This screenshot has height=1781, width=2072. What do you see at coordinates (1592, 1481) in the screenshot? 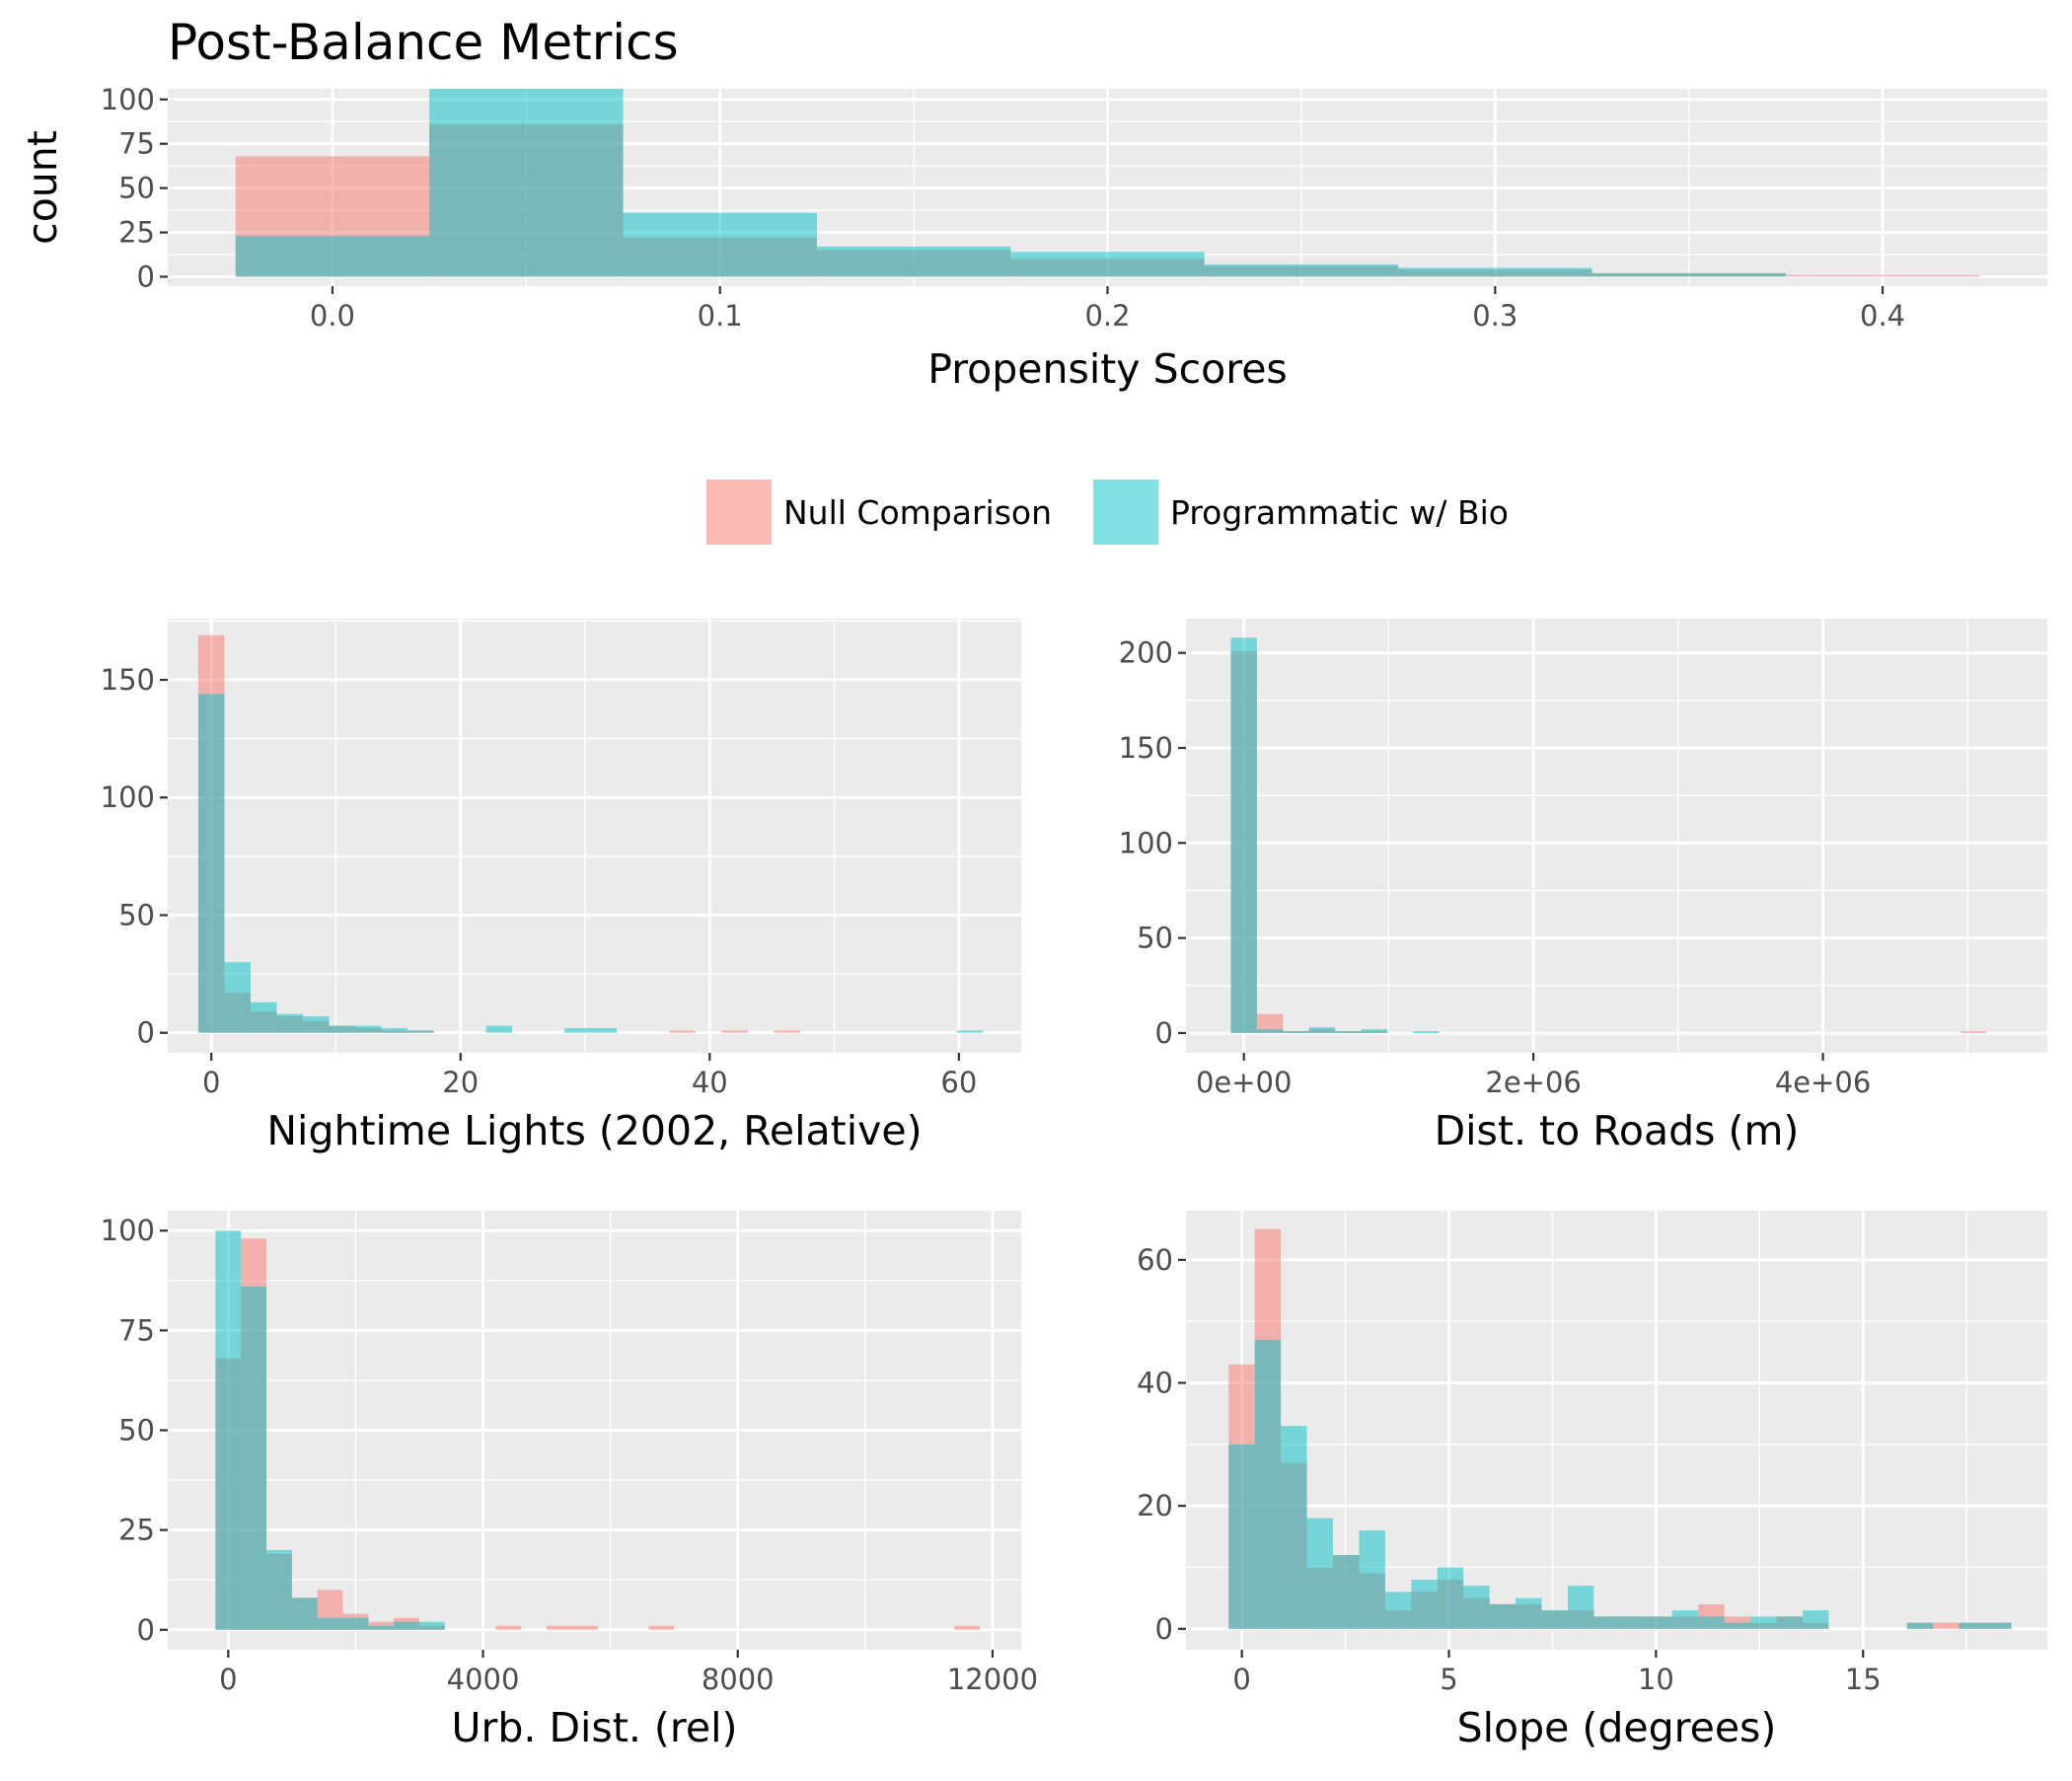
I see `panel-slope: 0 5 10 15 0 20 40 60 Slope (degrees)` at bounding box center [1592, 1481].